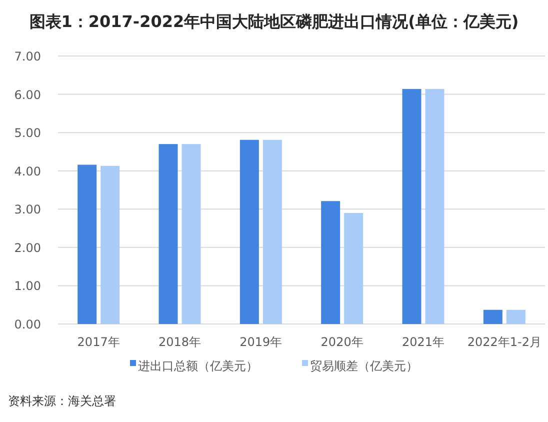 The height and width of the screenshot is (422, 548). Describe the element at coordinates (364, 366) in the screenshot. I see `legend-label: 贸易顺差（亿美元）` at that location.